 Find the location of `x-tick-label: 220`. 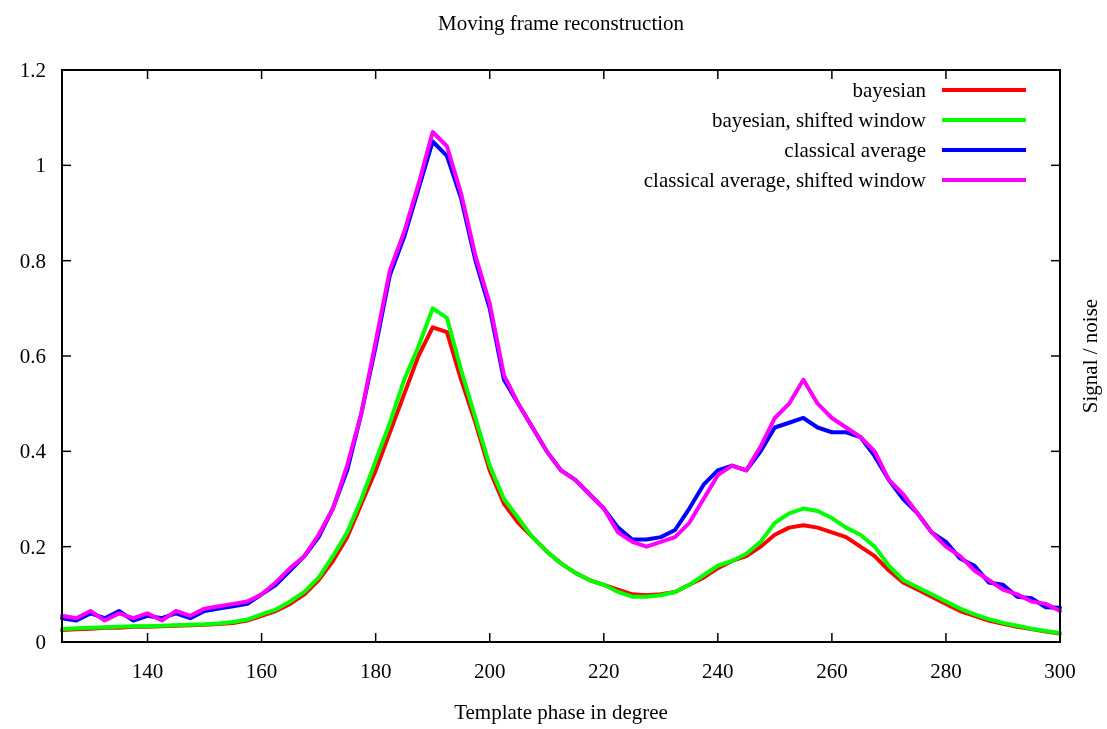

x-tick-label: 220 is located at coordinates (604, 671).